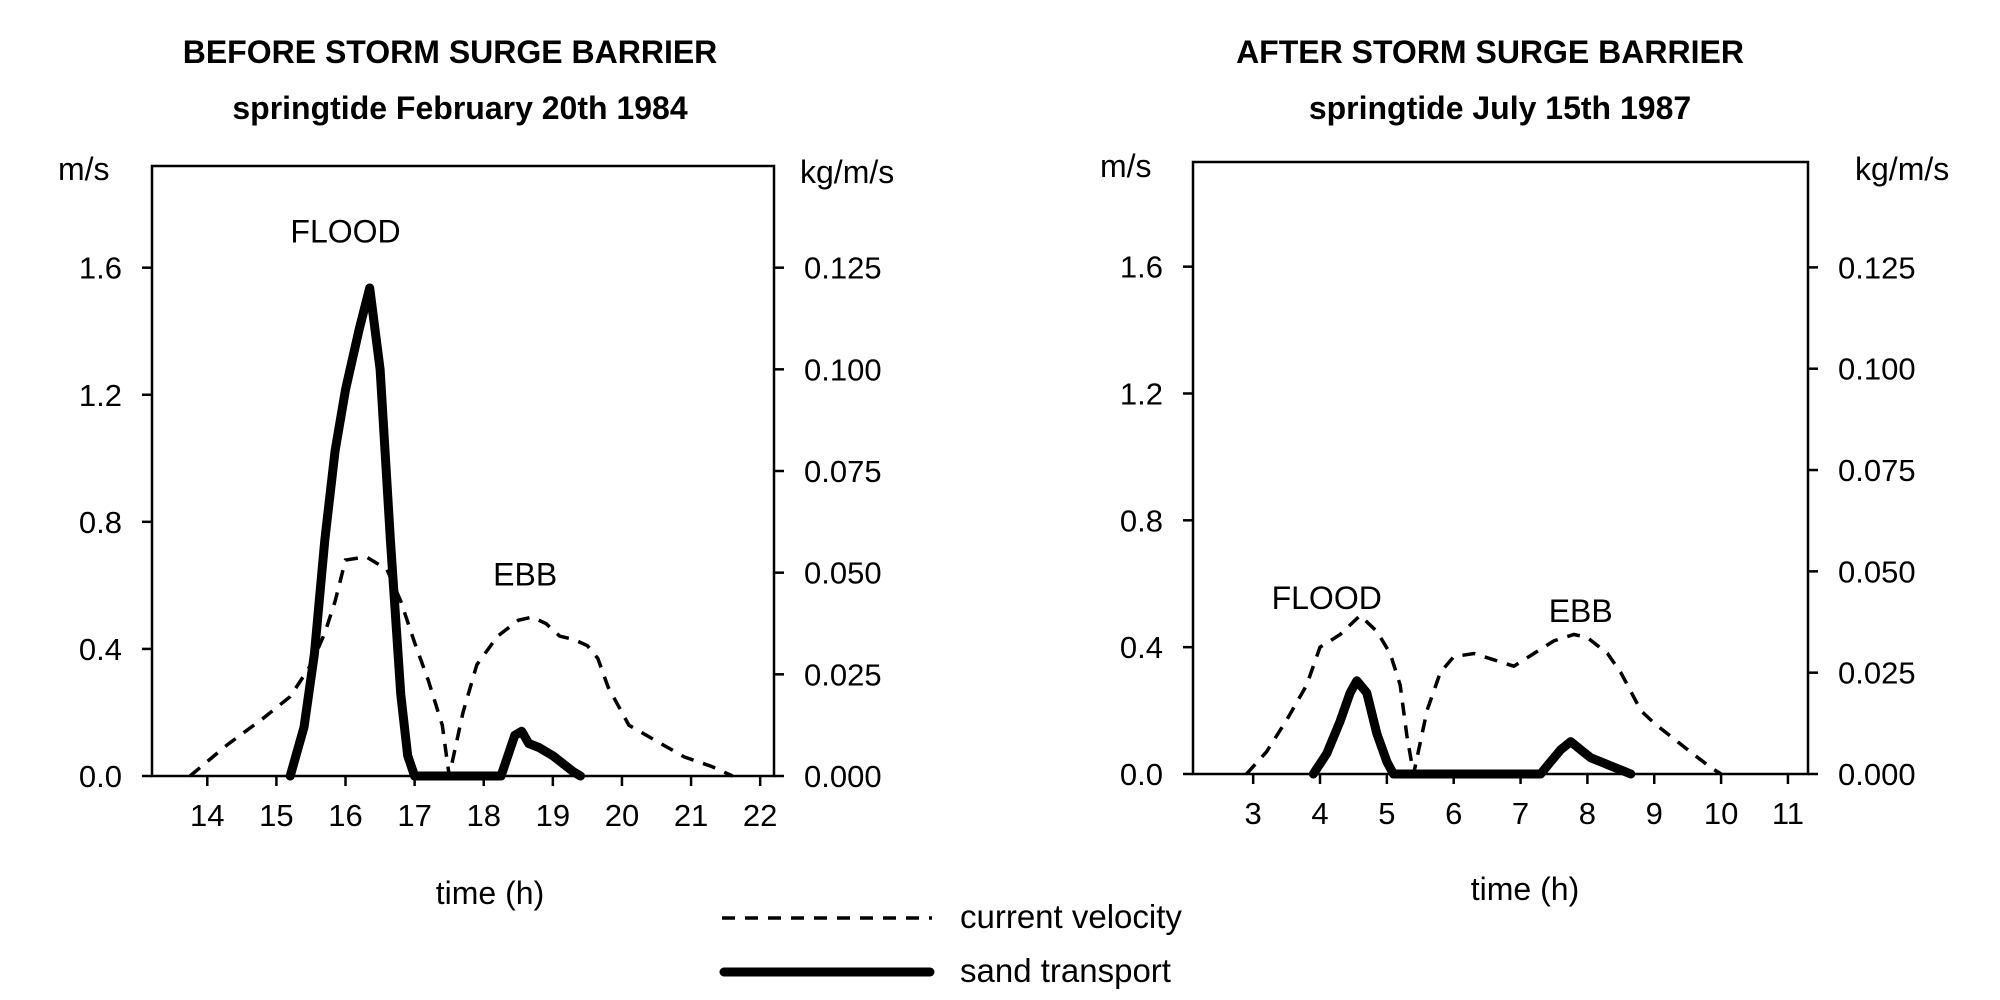 The height and width of the screenshot is (1000, 2000). What do you see at coordinates (1453, 813) in the screenshot?
I see `x-tick-label: 6` at bounding box center [1453, 813].